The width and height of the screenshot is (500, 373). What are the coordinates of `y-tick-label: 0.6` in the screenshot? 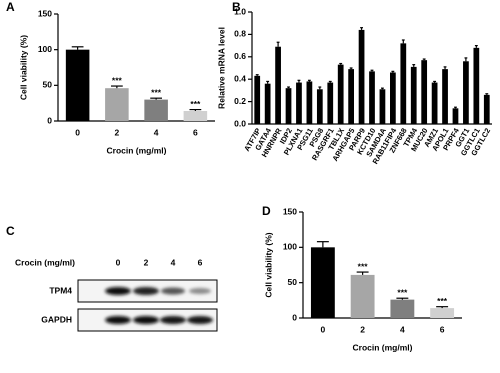 It's located at (240, 56).